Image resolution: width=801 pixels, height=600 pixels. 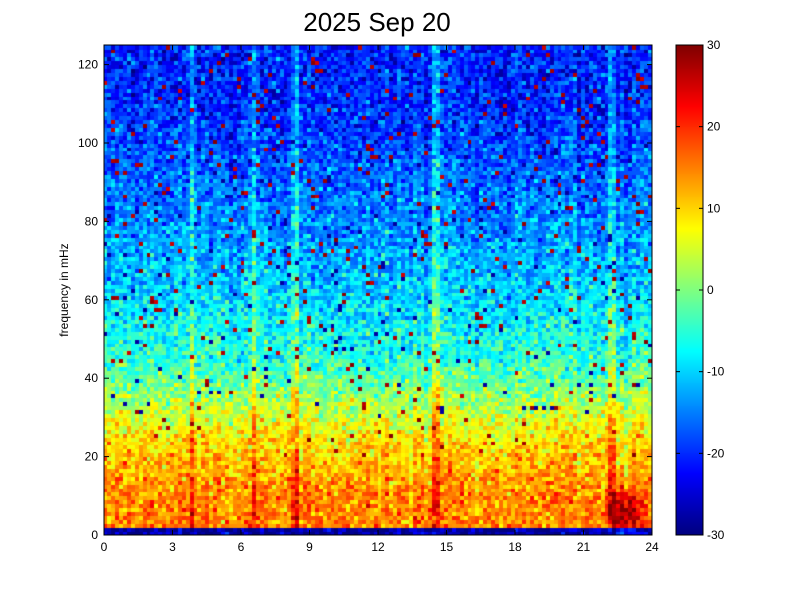 I want to click on colorbar-axis: -30 -20 -10 0 10 20 30, so click(x=700, y=290).